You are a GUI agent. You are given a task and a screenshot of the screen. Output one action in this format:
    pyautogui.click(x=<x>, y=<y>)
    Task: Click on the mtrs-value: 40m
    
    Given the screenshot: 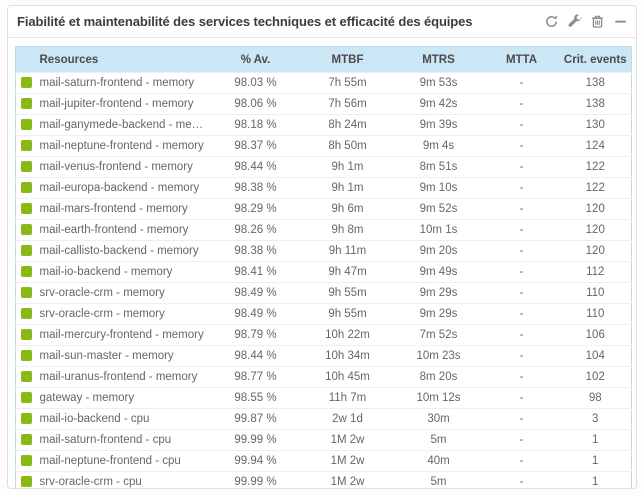 What is the action you would take?
    pyautogui.click(x=438, y=461)
    